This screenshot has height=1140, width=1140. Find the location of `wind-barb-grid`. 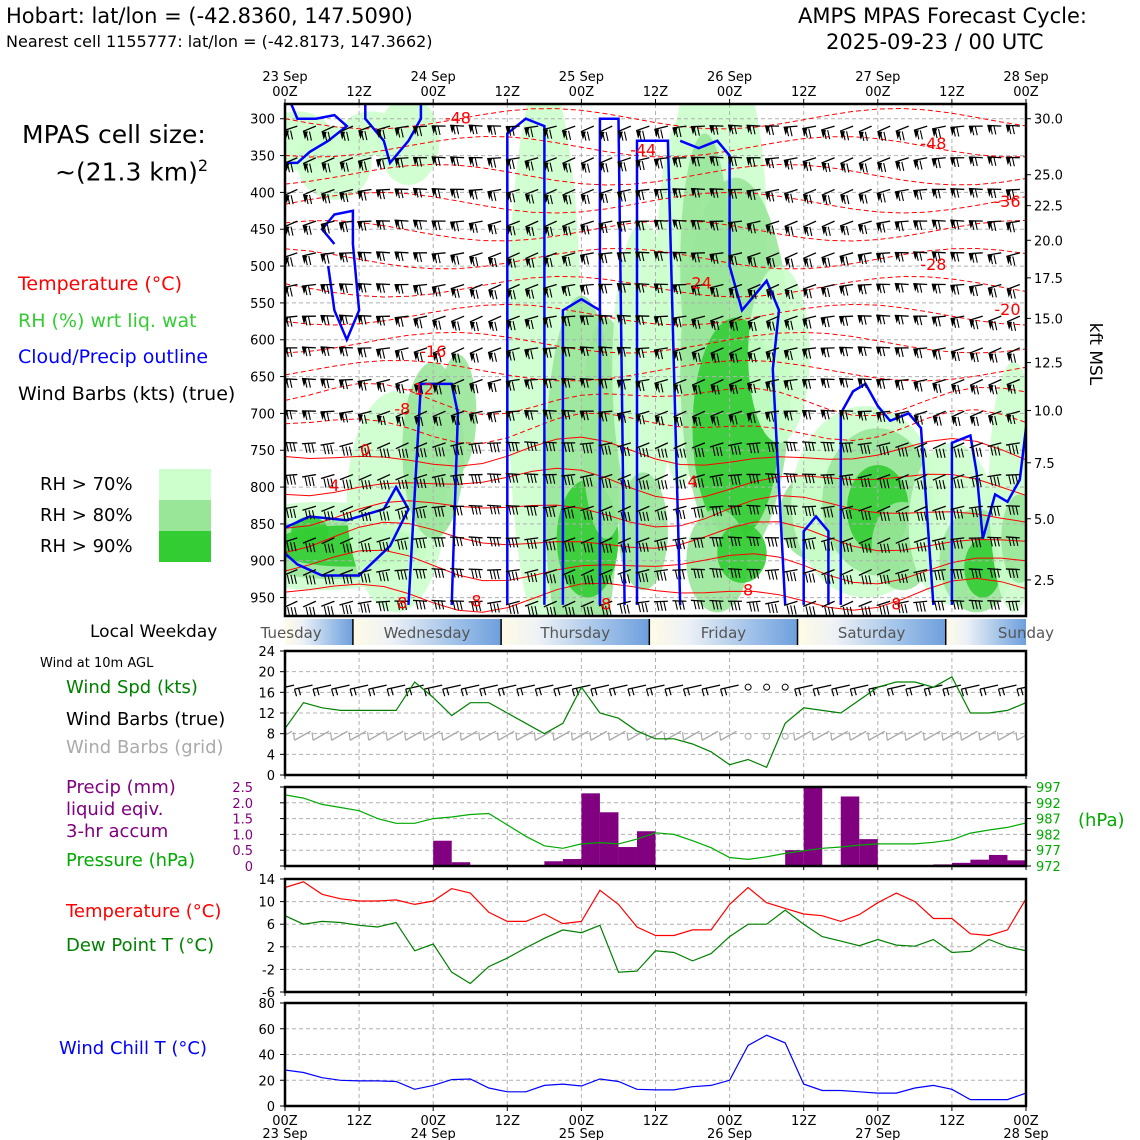

wind-barb-grid is located at coordinates (932, 735).